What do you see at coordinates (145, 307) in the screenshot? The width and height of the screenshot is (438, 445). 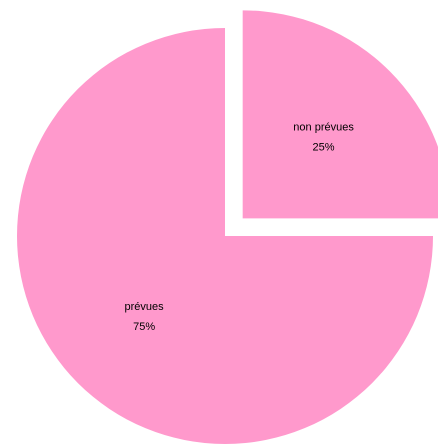 I see `slice-label: prévues` at bounding box center [145, 307].